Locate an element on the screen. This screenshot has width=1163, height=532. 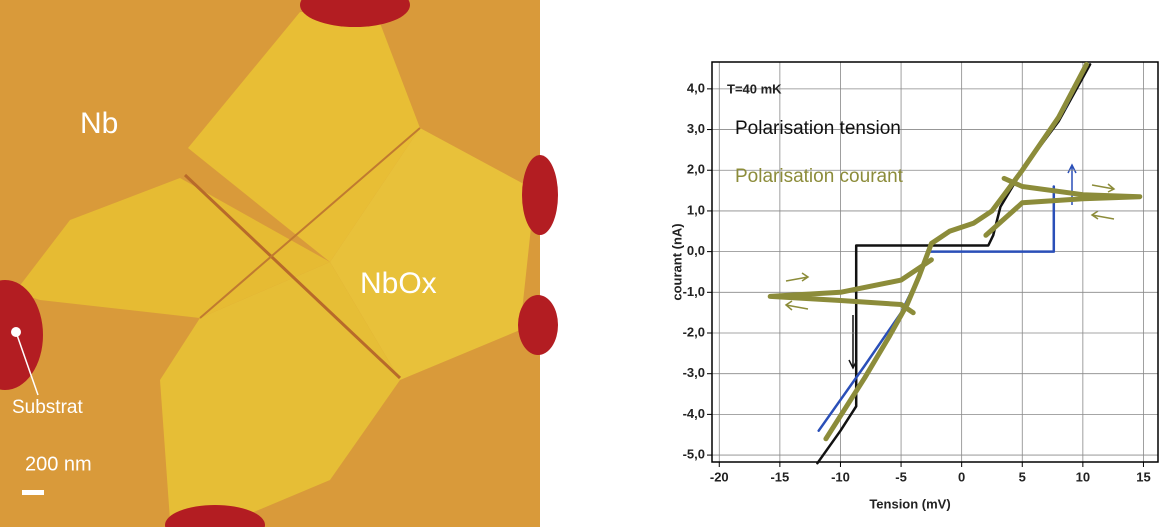
x-tick-label: -5 is located at coordinates (901, 476).